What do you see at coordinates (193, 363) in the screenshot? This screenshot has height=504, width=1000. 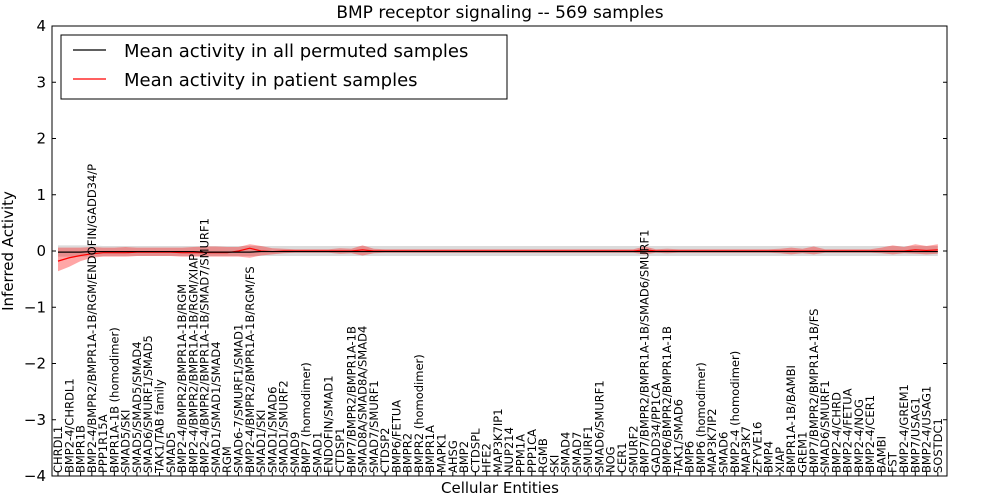 I see `x-category-label: BMP2-4/BMPR2/BMPR1A-1B/RGM/XIAP` at bounding box center [193, 363].